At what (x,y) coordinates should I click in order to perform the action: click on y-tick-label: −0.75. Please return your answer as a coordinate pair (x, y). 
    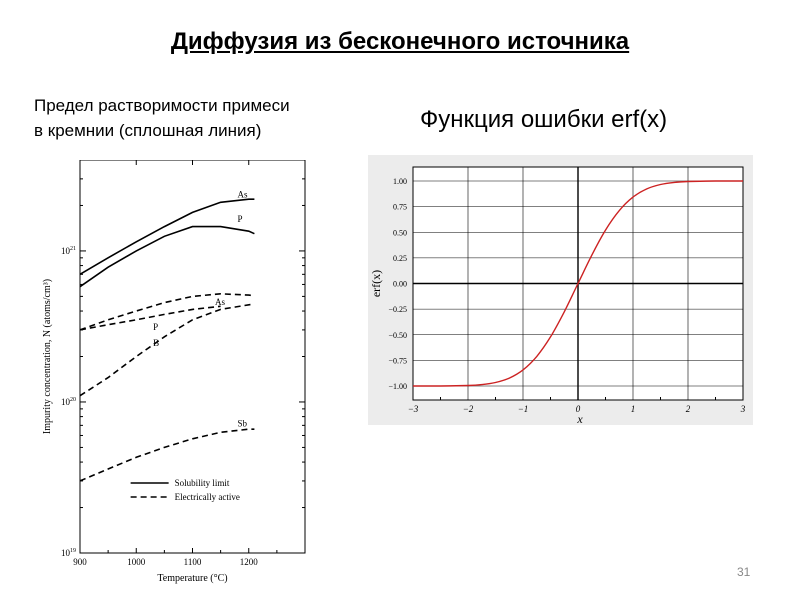
    Looking at the image, I should click on (397, 360).